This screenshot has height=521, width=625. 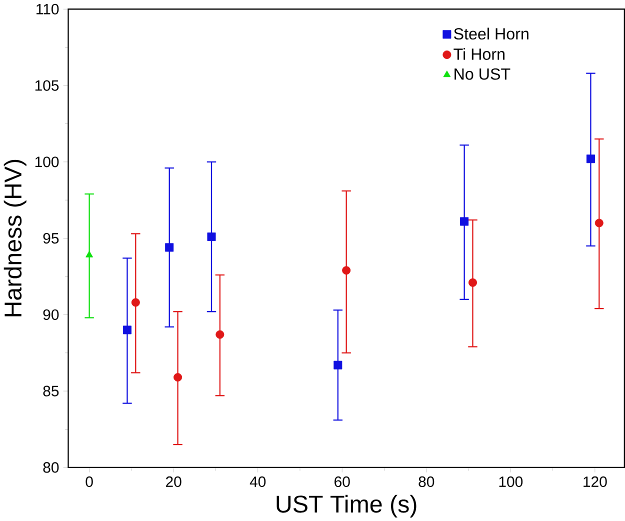 I want to click on y-axis-title: Hardness (HV), so click(x=15, y=238).